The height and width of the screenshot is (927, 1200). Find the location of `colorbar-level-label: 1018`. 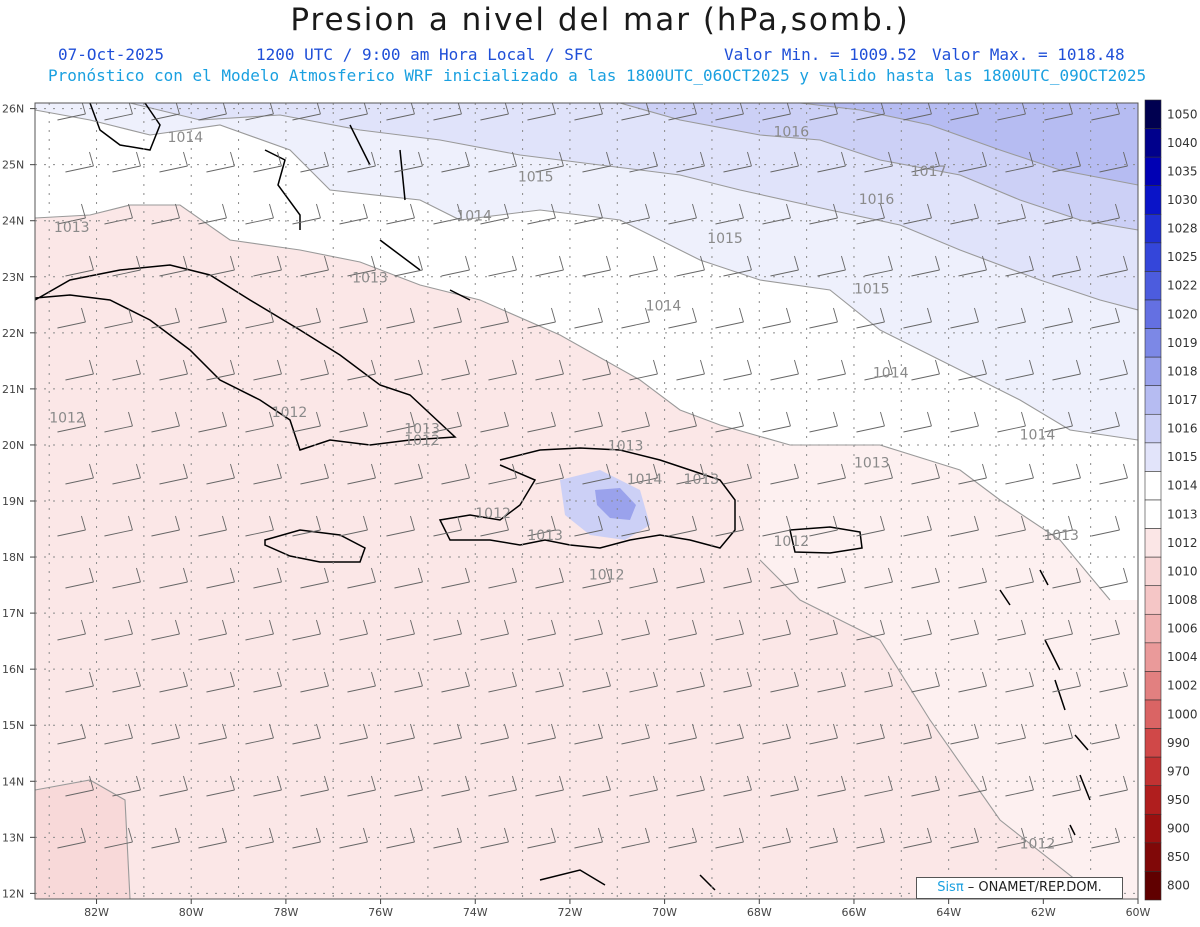

colorbar-level-label: 1018 is located at coordinates (1182, 371).